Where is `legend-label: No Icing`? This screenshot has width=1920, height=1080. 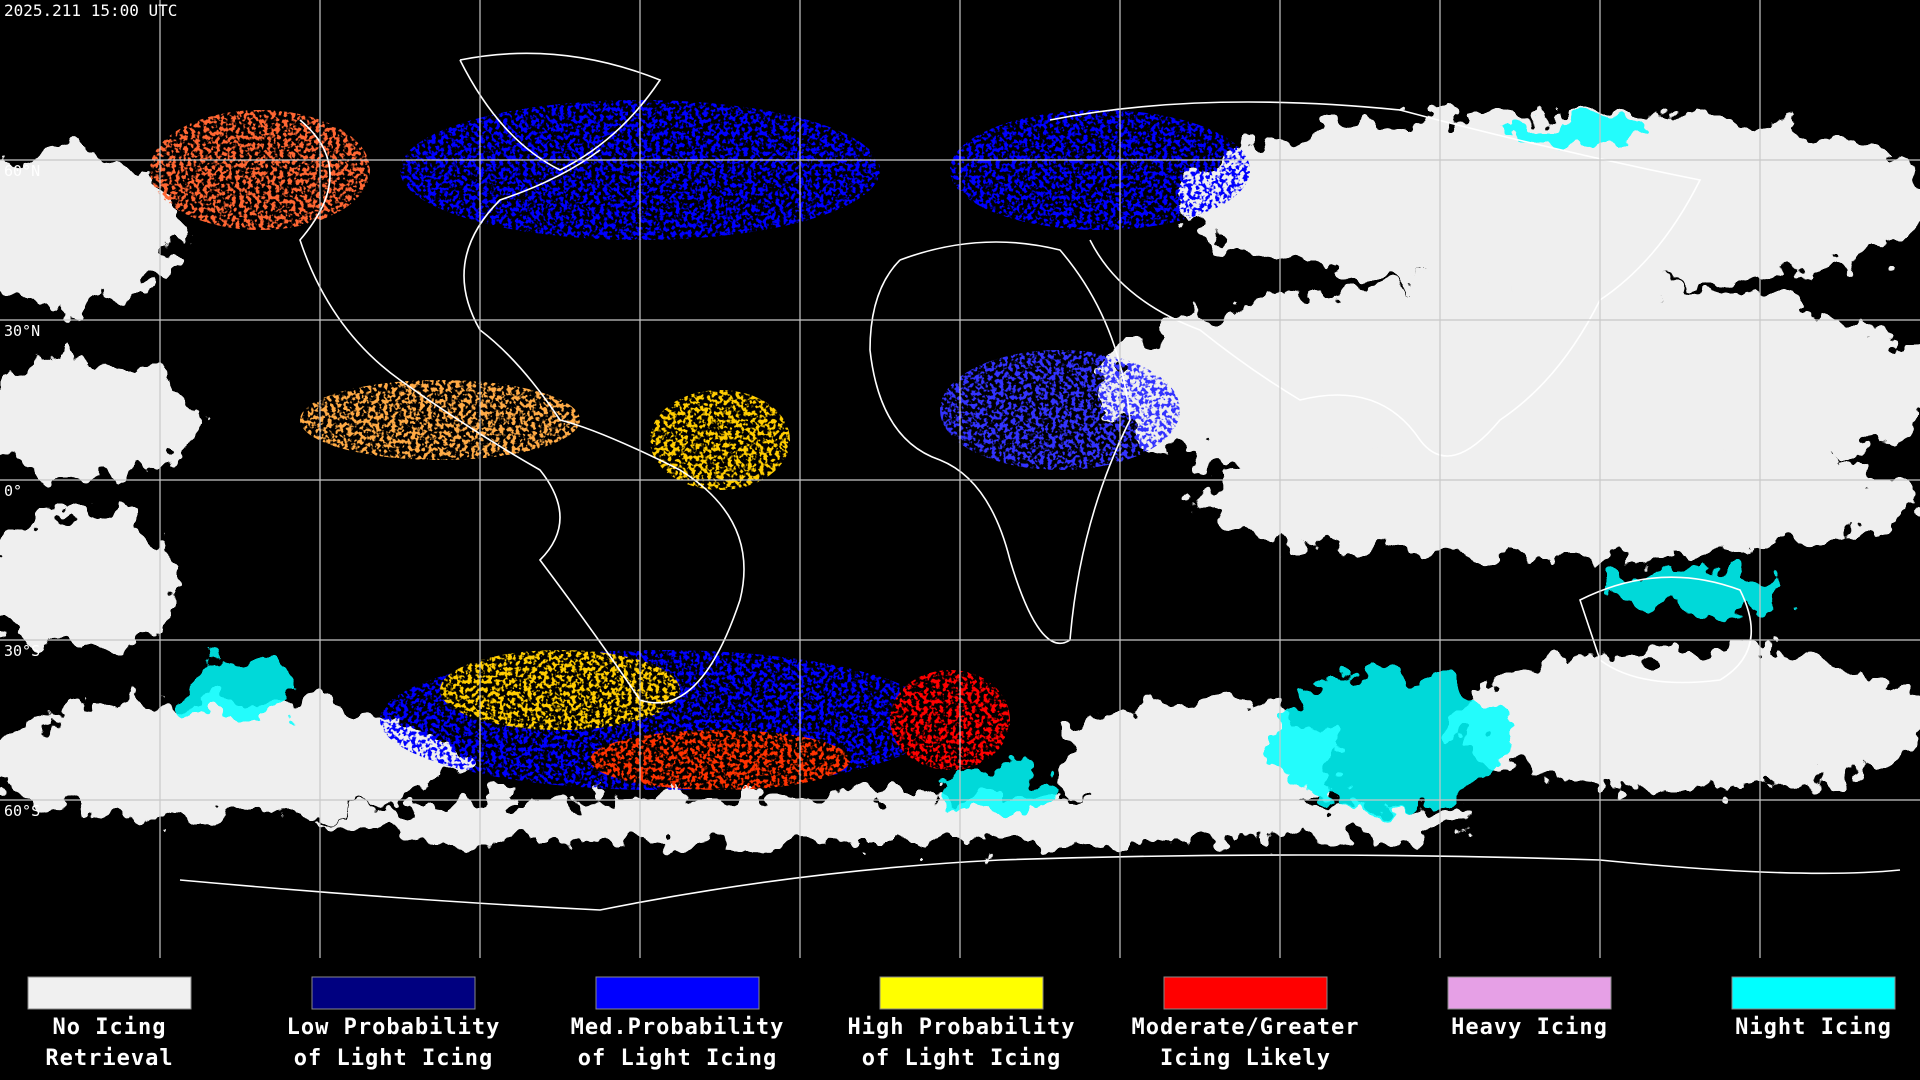 legend-label: No Icing is located at coordinates (110, 1027).